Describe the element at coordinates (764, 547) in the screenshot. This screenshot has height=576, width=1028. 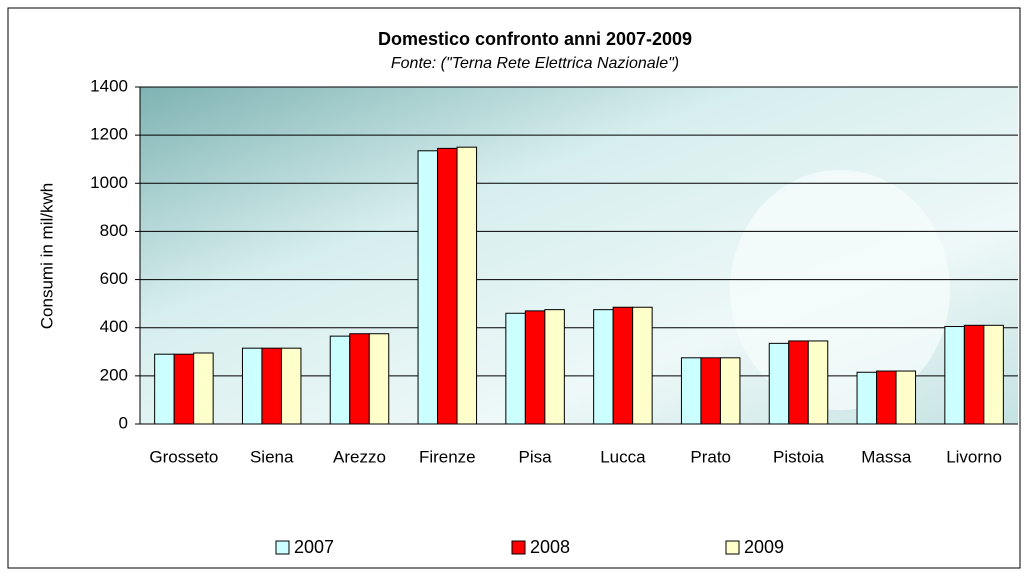
I see `legend-label: 2009` at that location.